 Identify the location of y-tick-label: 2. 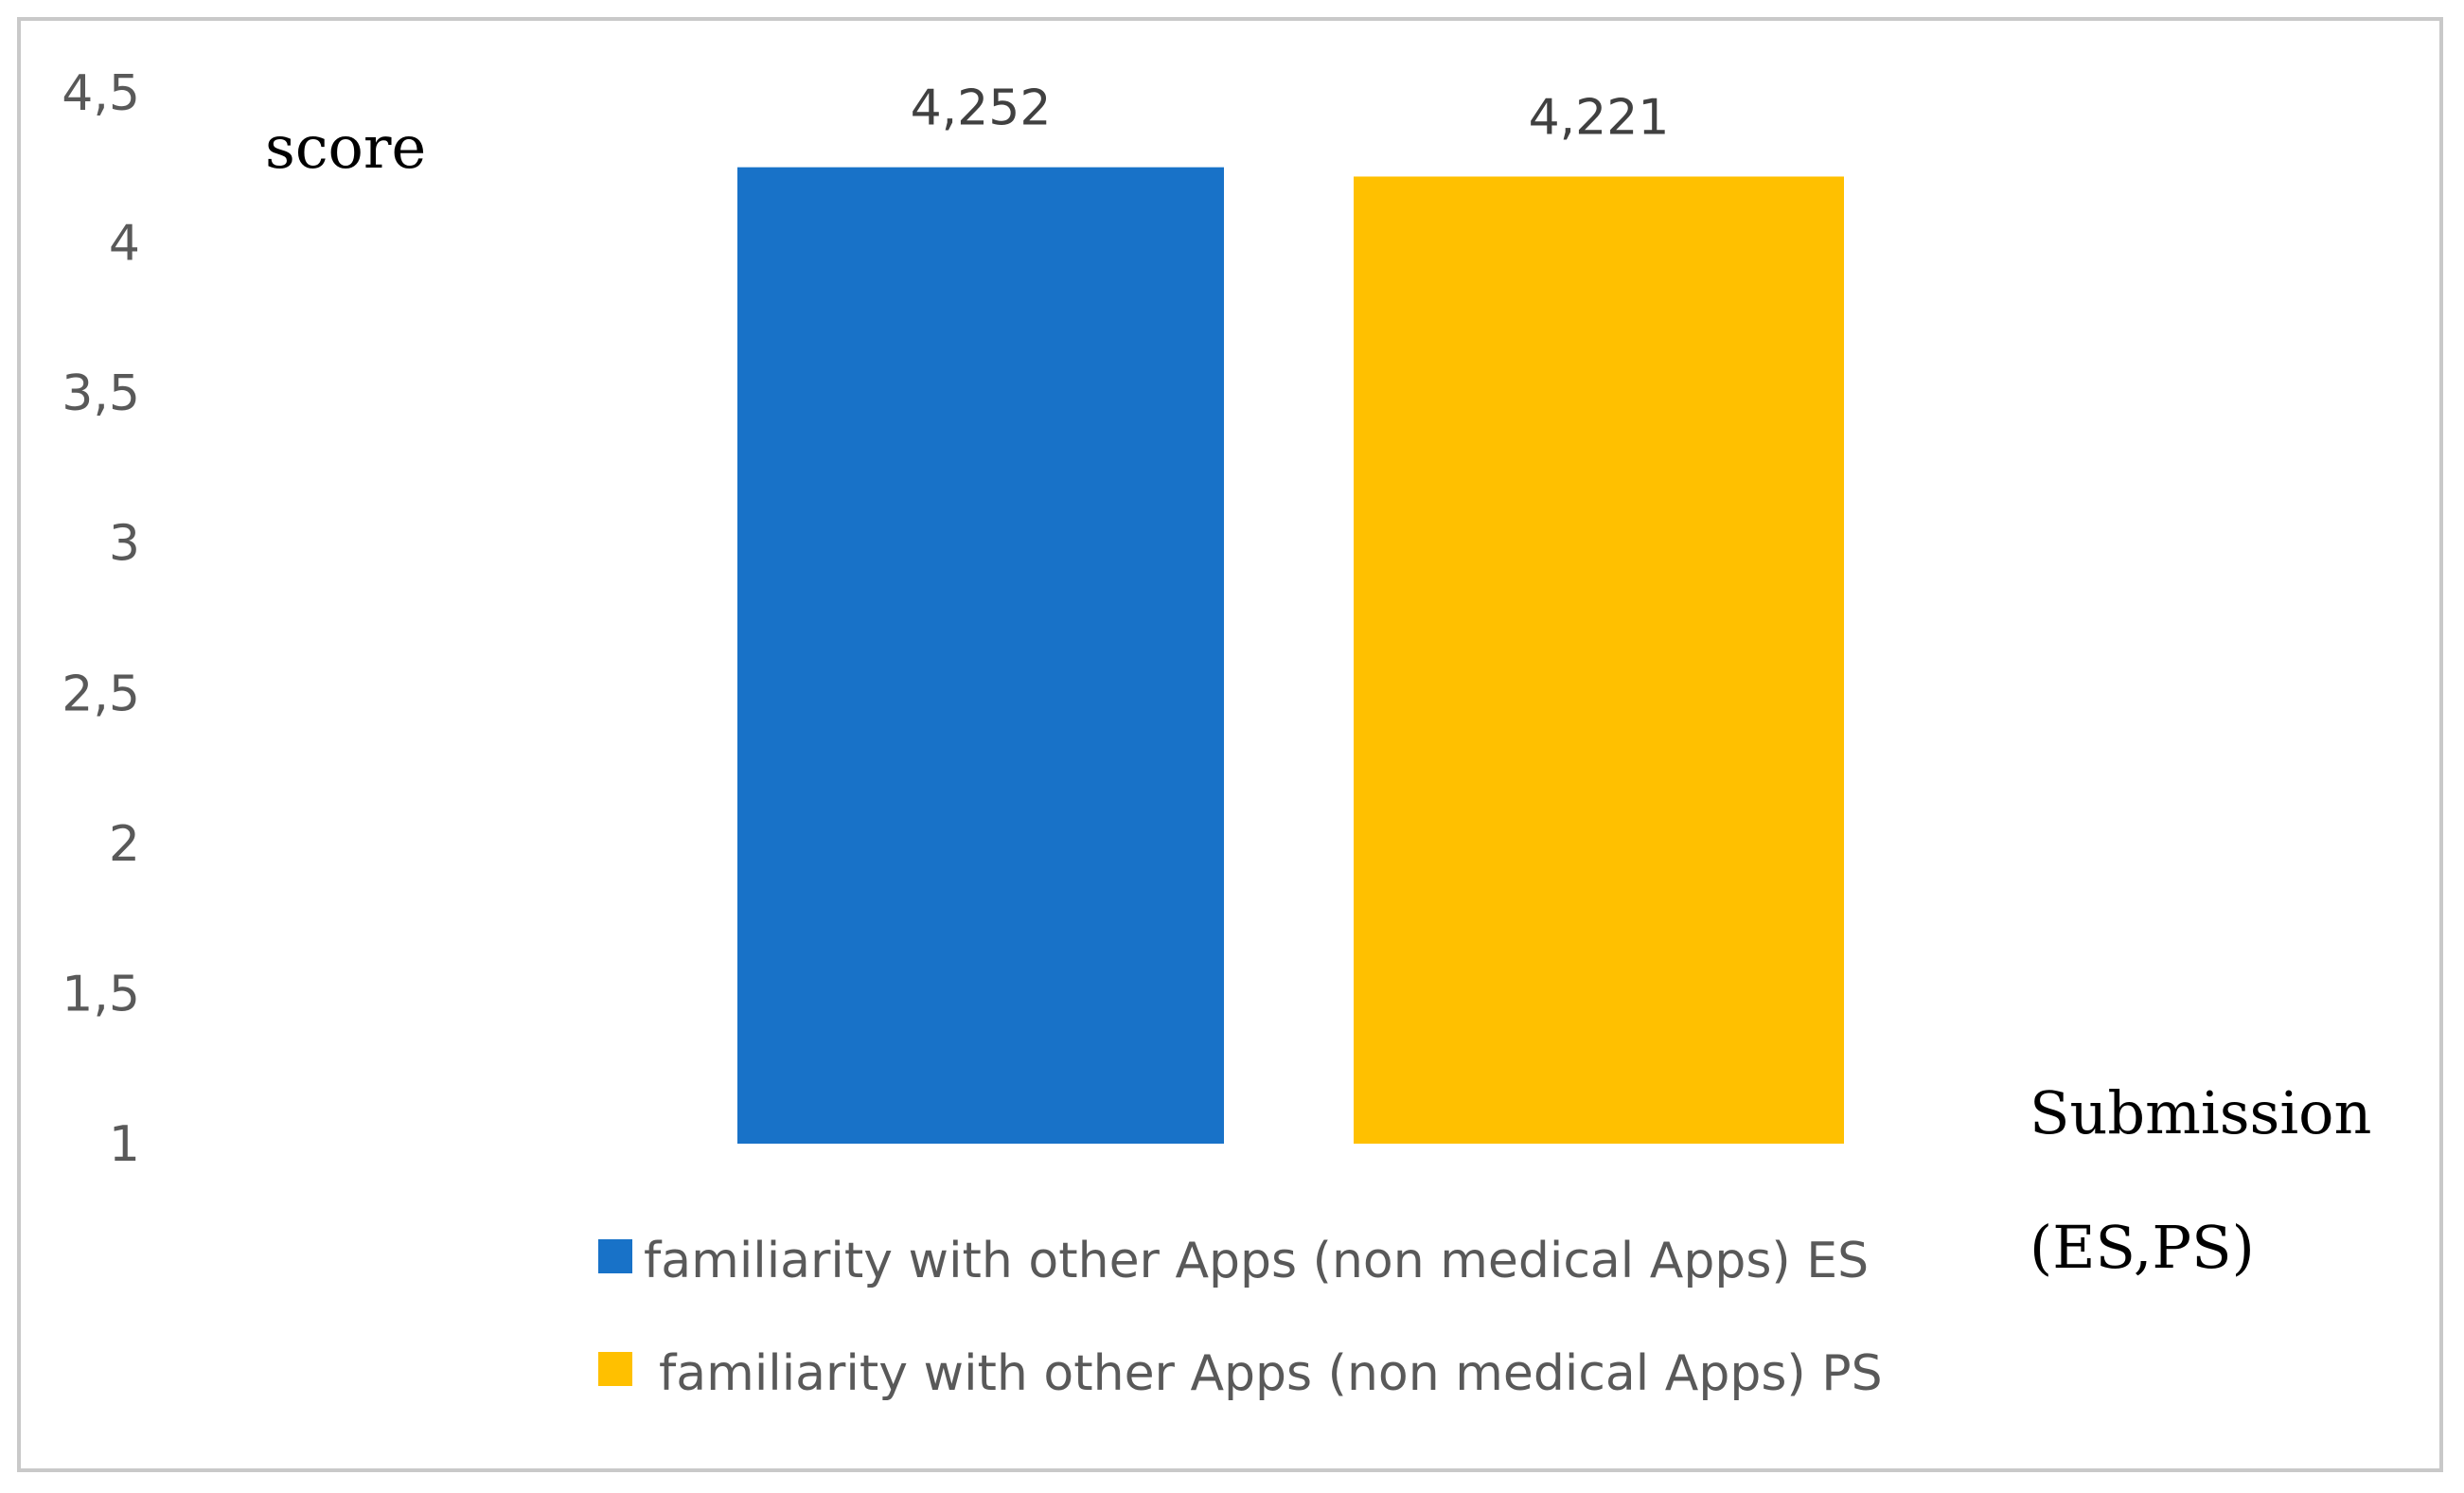
(124, 844).